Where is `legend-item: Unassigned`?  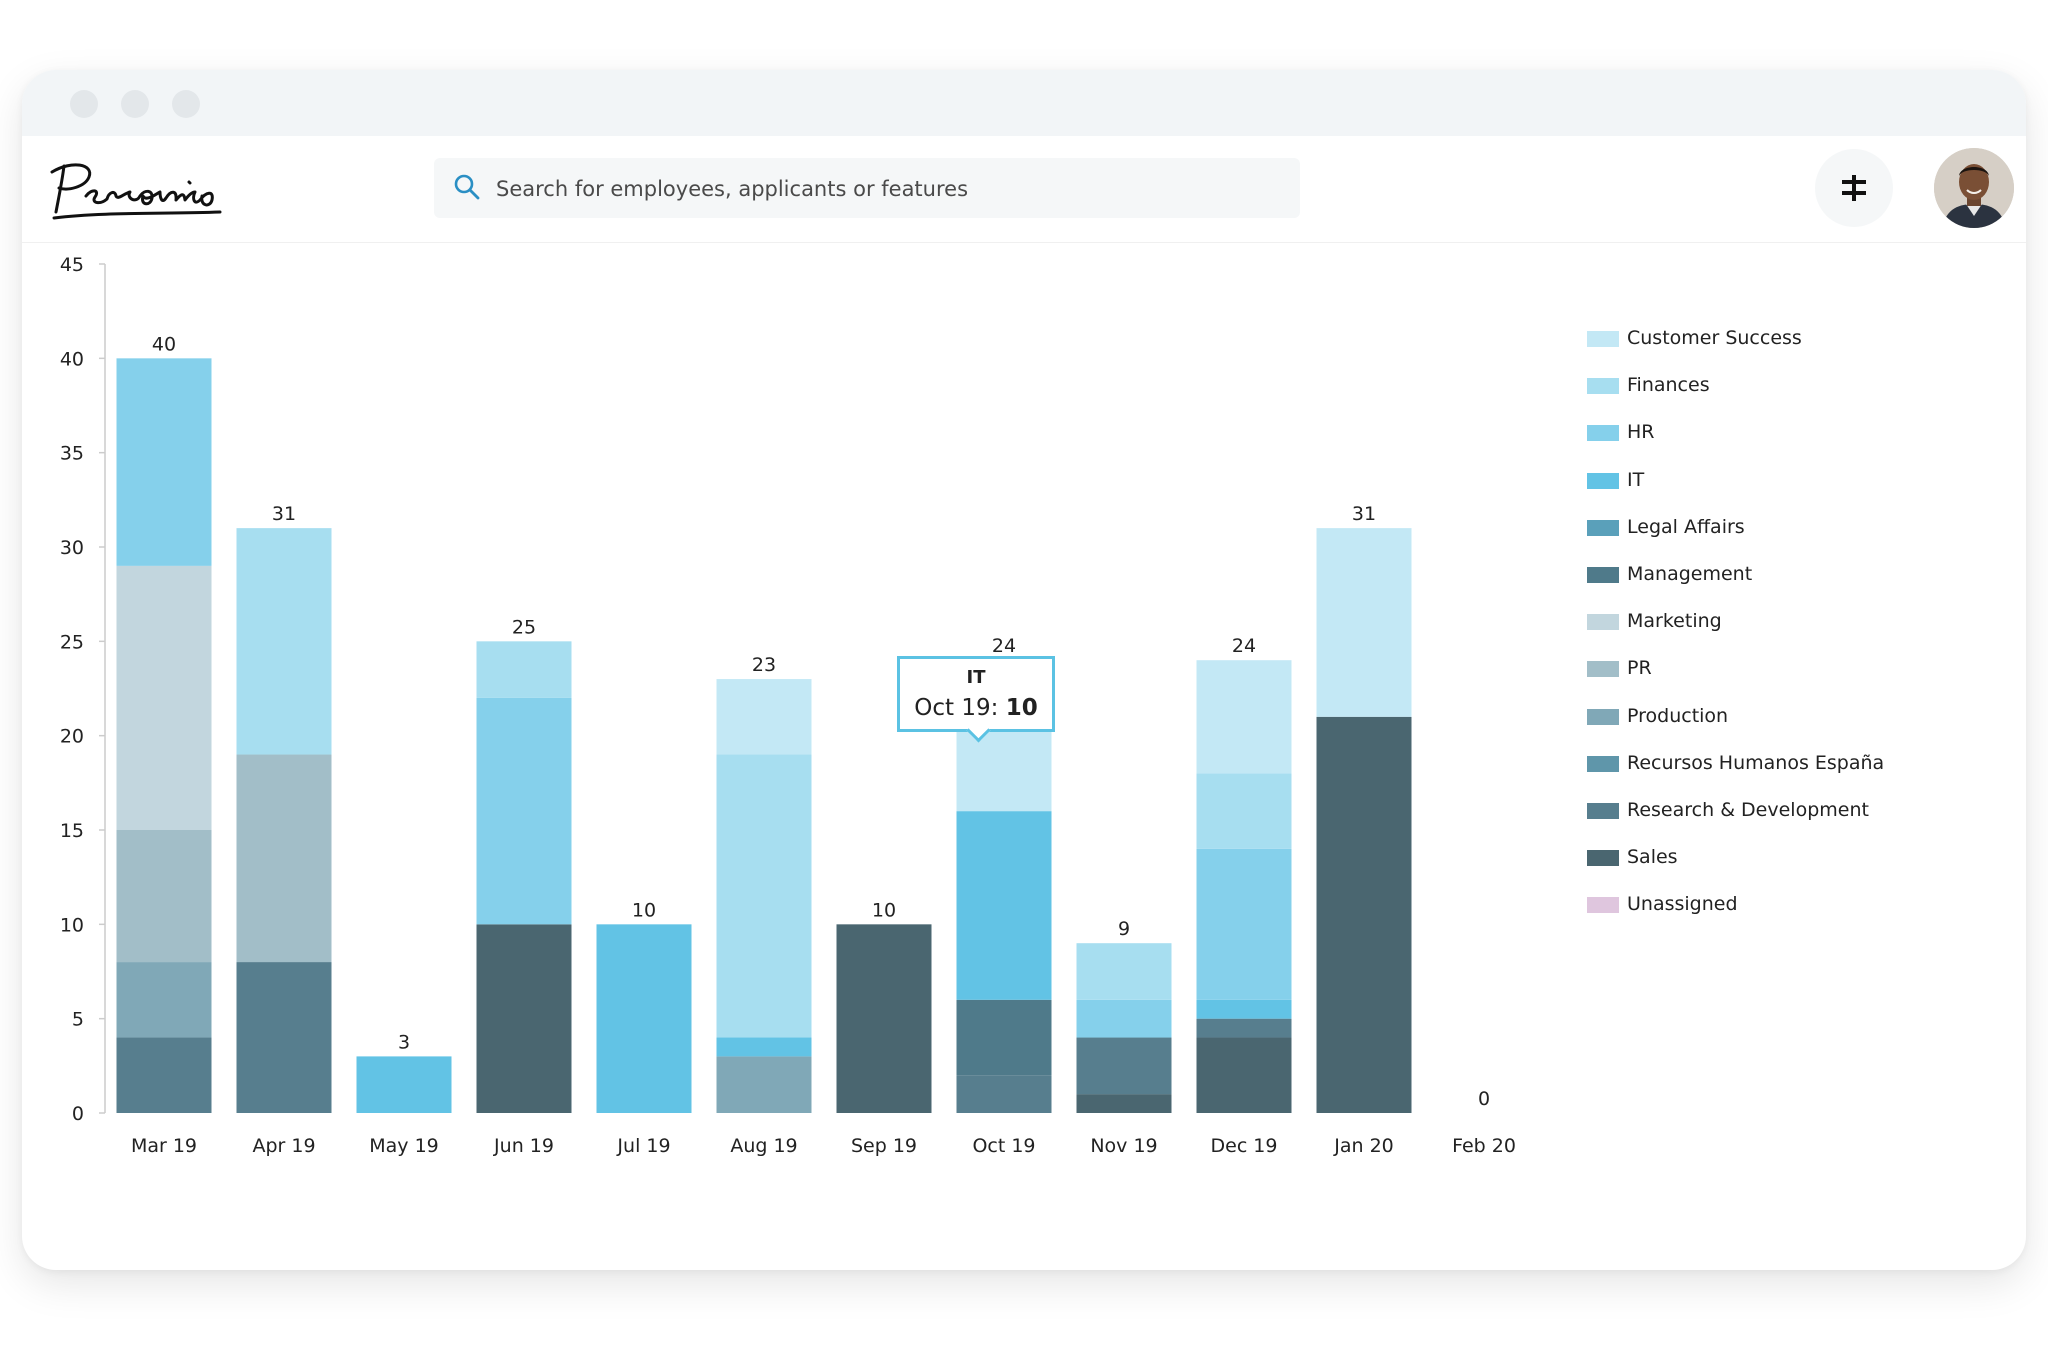 legend-item: Unassigned is located at coordinates (1757, 918).